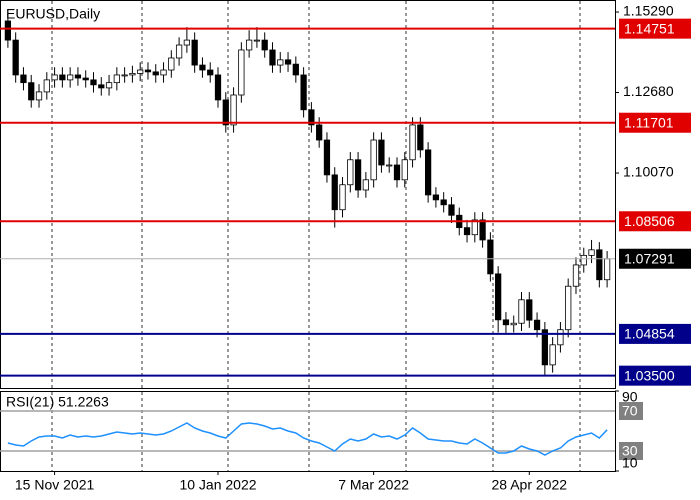  I want to click on rsi-level-label: 70, so click(630, 411).